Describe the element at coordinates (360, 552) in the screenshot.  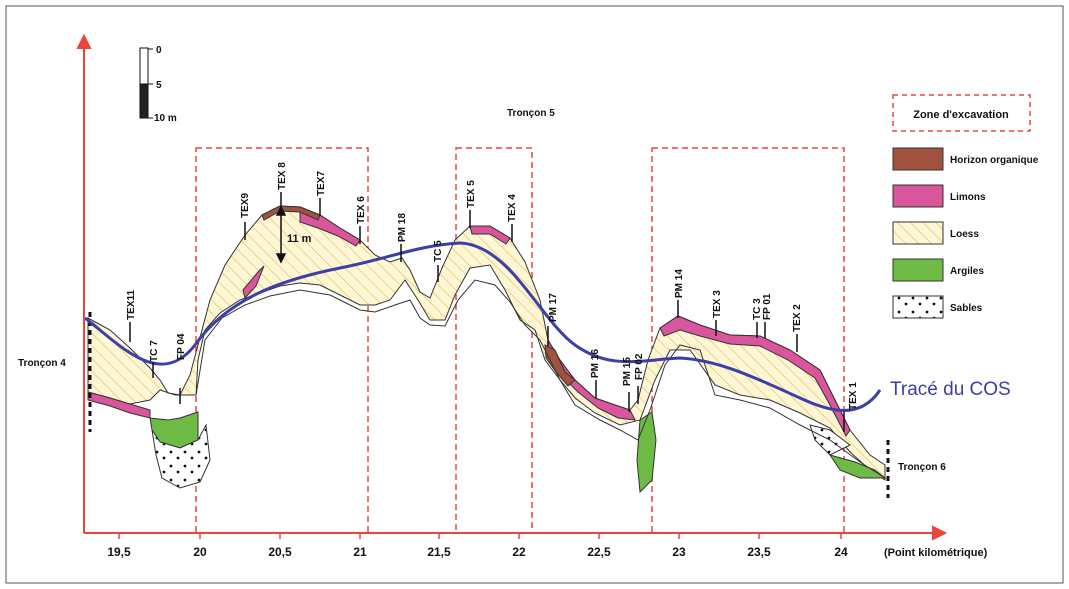
I see `x-tick-label: 21` at that location.